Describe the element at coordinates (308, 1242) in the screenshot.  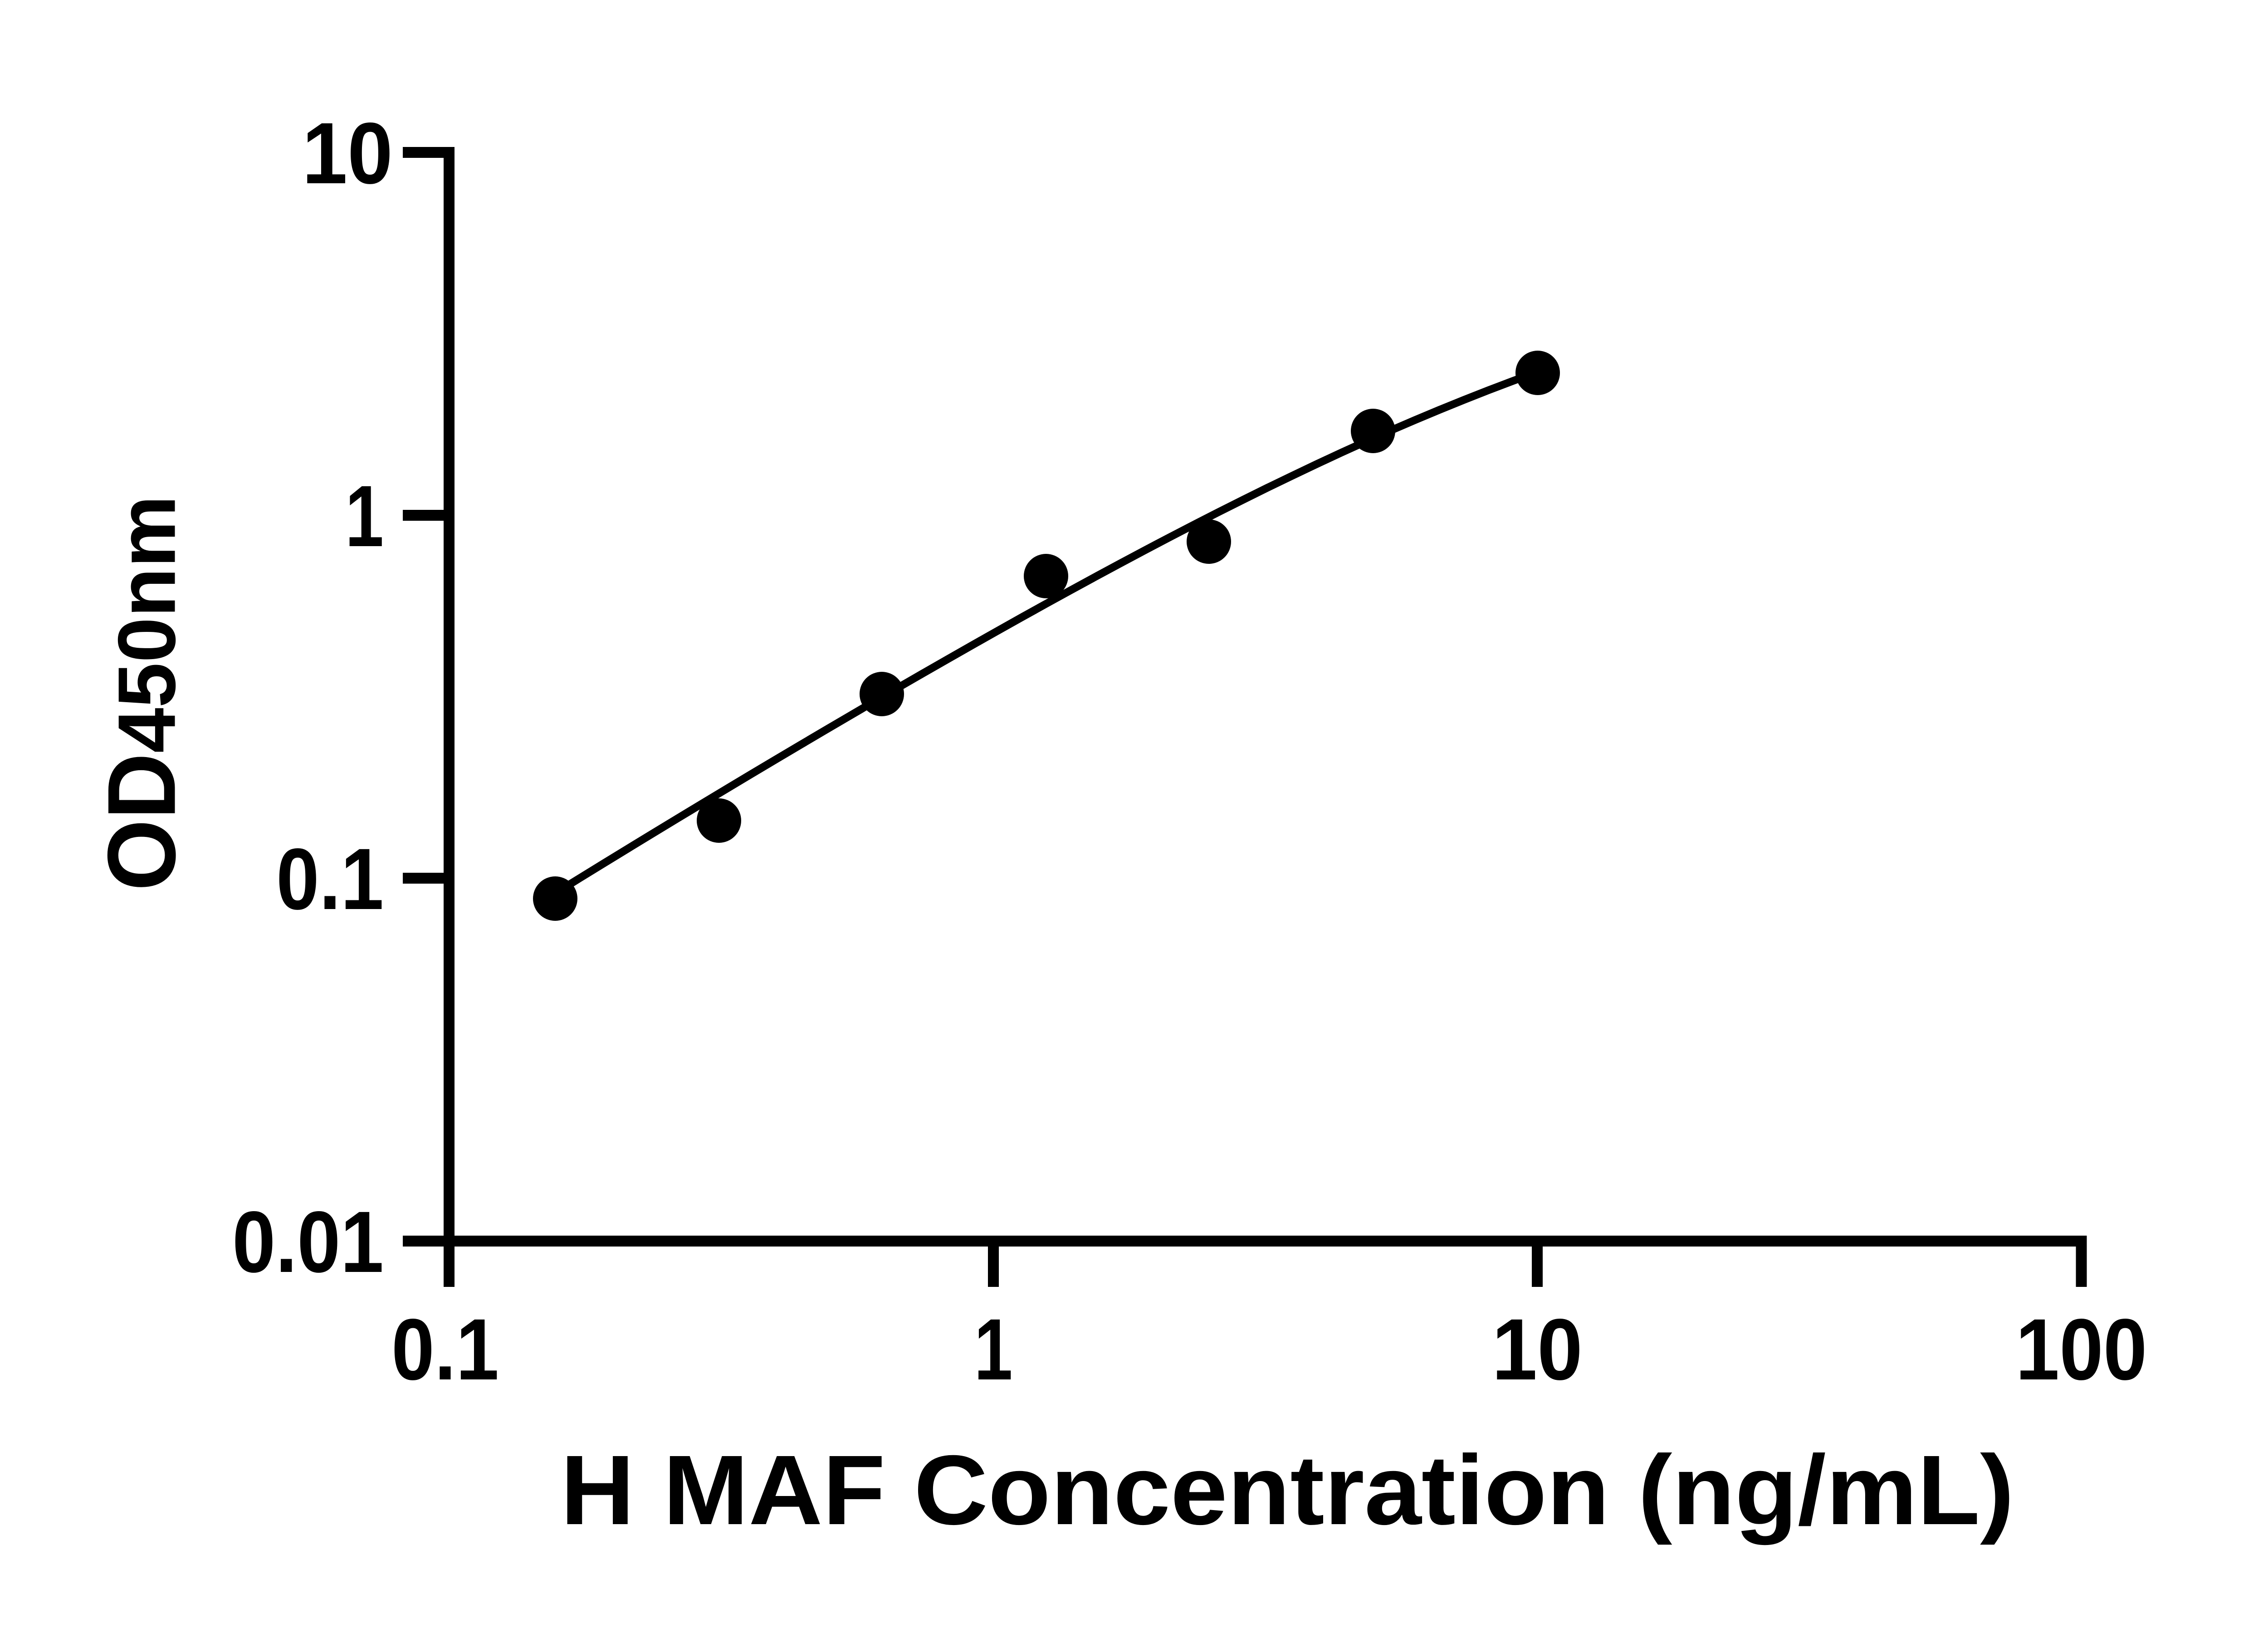
I see `svg-text: 0.01` at that location.